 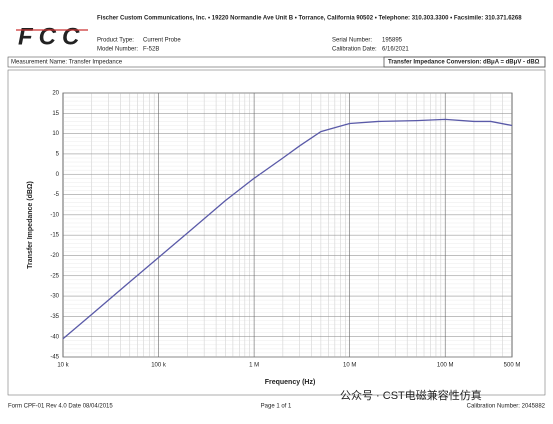 What do you see at coordinates (58, 155) in the screenshot?
I see `y-tick-label: 5` at bounding box center [58, 155].